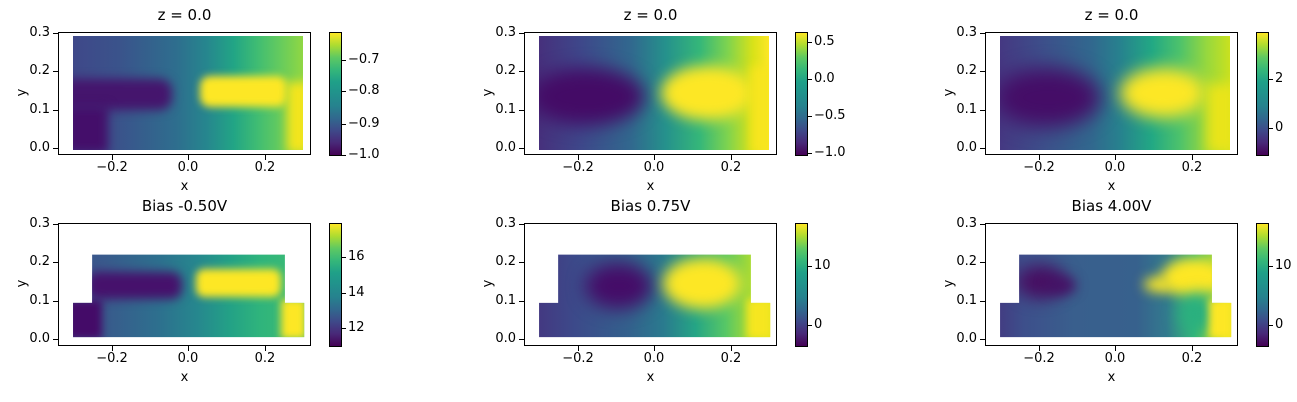 Image resolution: width=1297 pixels, height=402 pixels. I want to click on colorbar-tick-label: −0.8, so click(364, 90).